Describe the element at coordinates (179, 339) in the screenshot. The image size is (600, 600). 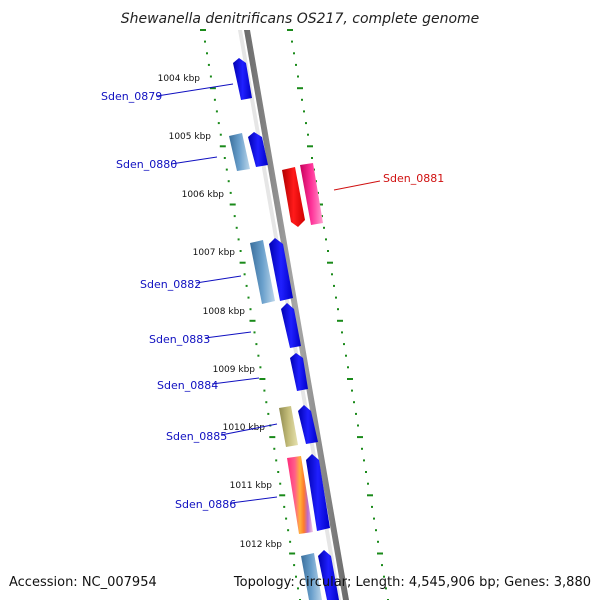
I see `gene-label-sden0883: Sden_0883` at that location.